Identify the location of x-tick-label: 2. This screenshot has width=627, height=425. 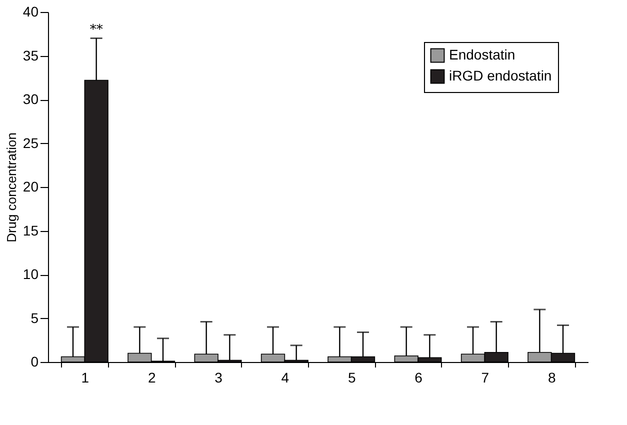
(152, 378).